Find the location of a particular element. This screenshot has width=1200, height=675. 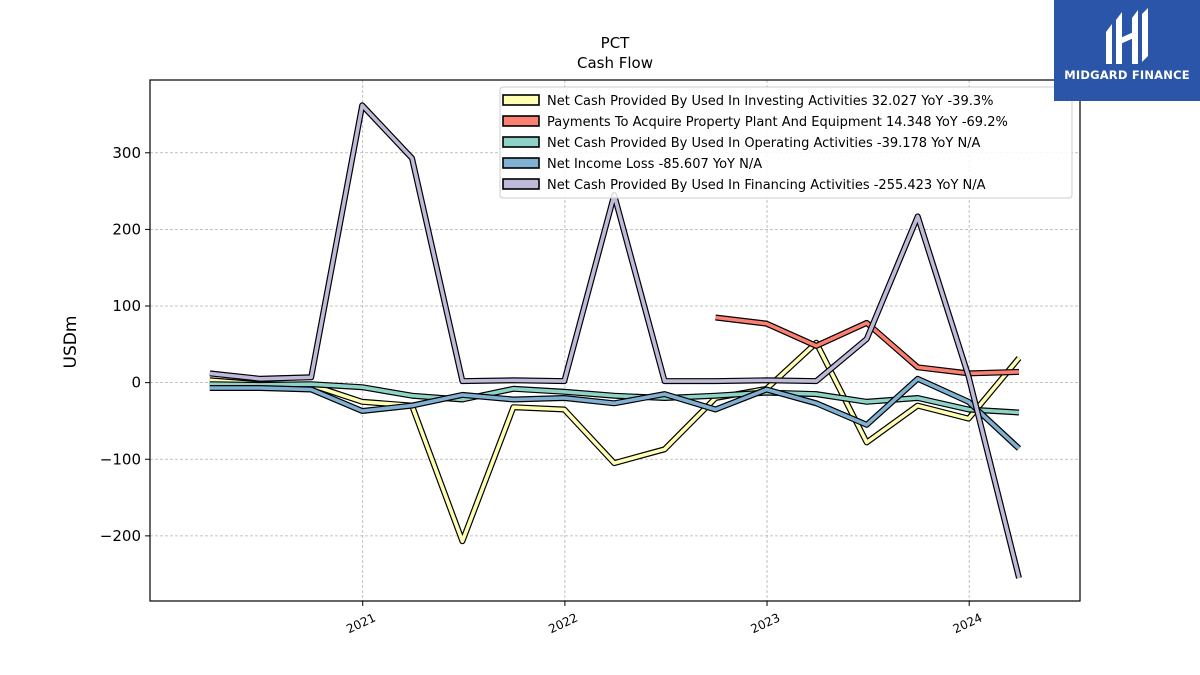

y-tick-label: 200 is located at coordinates (126, 229).